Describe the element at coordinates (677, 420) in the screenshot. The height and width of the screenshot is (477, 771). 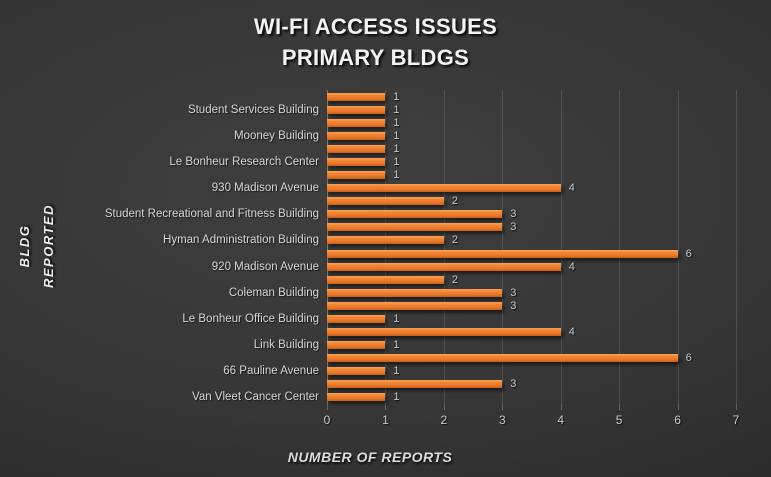
I see `x-tick-label: 6` at that location.